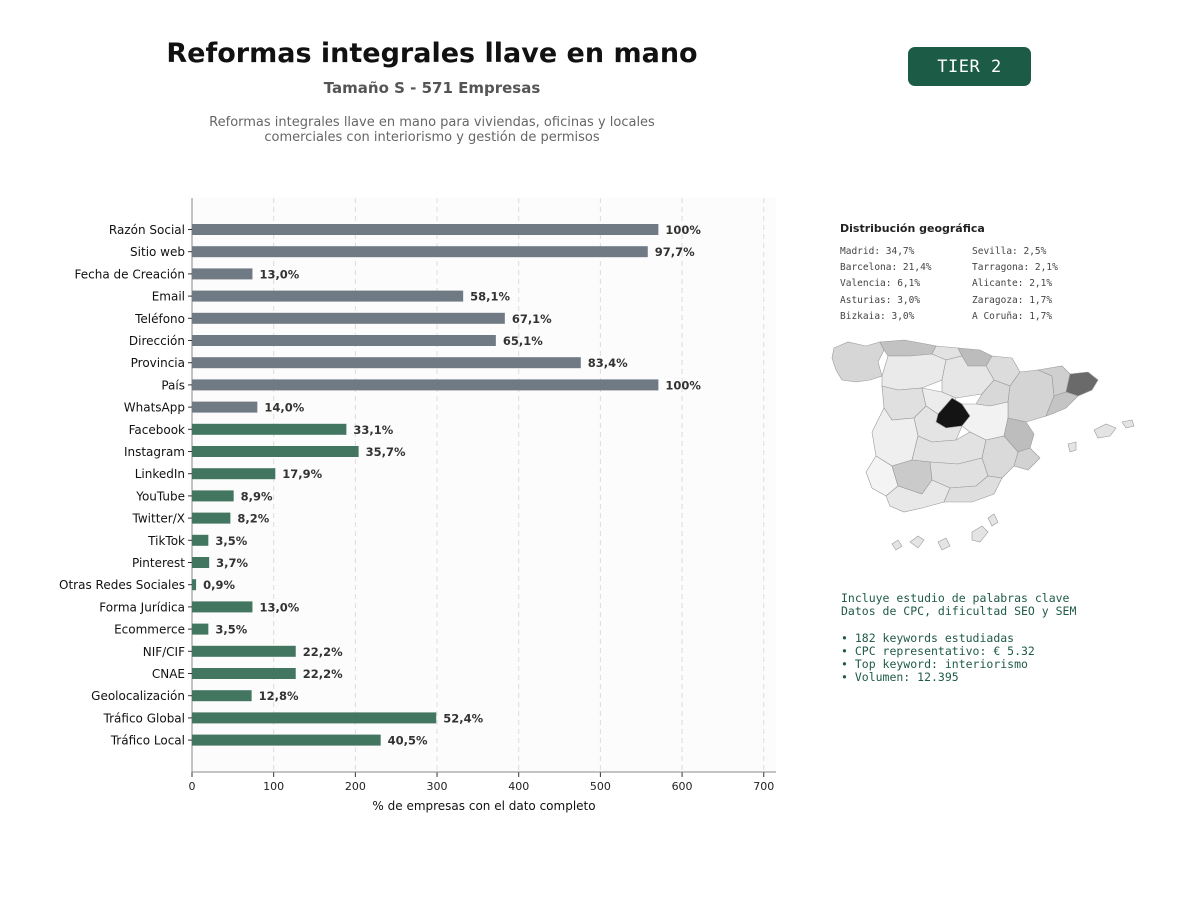 The width and height of the screenshot is (1200, 900). What do you see at coordinates (682, 786) in the screenshot?
I see `x-tick-label: 600` at bounding box center [682, 786].